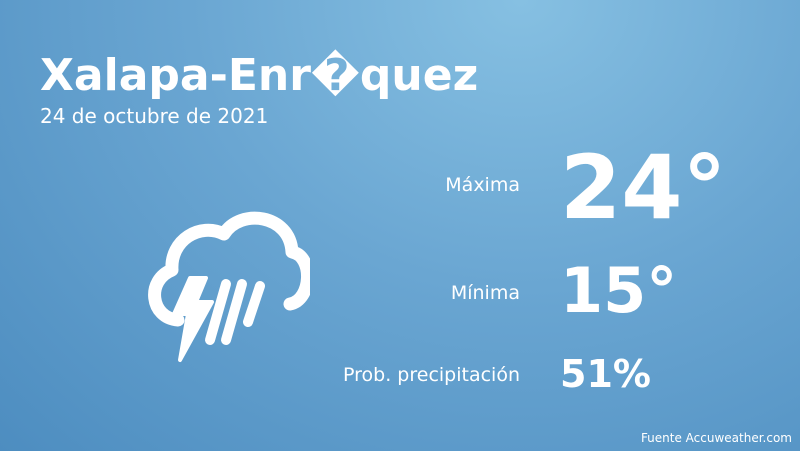 The height and width of the screenshot is (451, 800). I want to click on date: 24 de octubre de 2021, so click(154, 116).